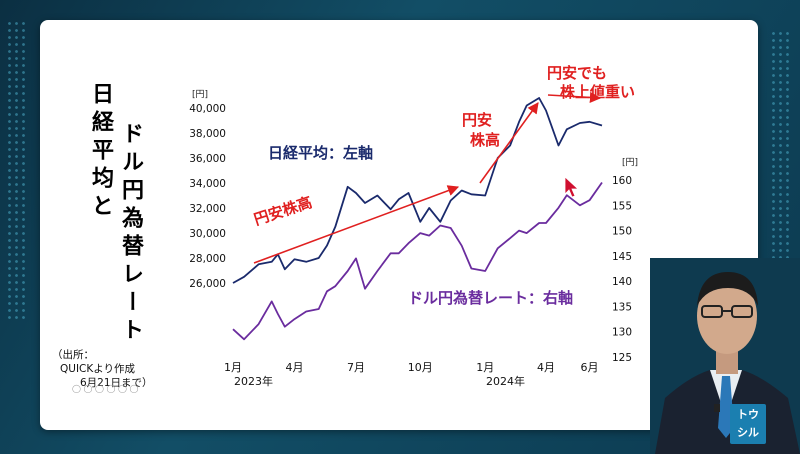 This screenshot has height=454, width=800. I want to click on annotation-yen-weak-stocks-up: 円安株高, so click(283, 211).